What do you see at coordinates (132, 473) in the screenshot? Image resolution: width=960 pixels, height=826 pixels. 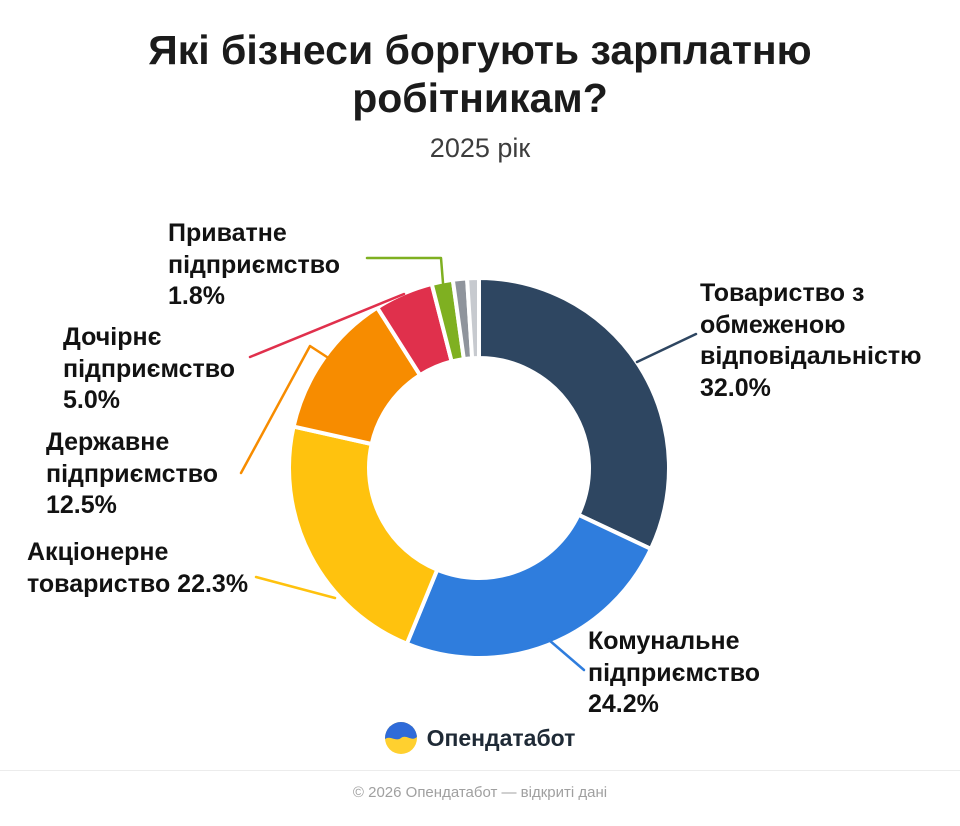 I see `segment-label-state: Державне підприємство 12.5%` at bounding box center [132, 473].